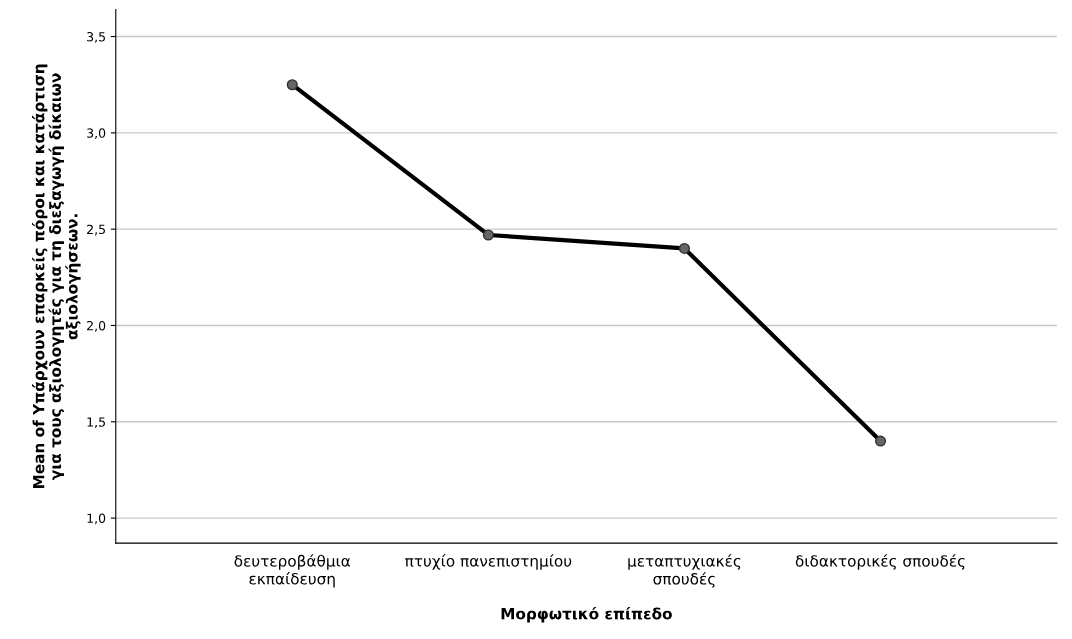  What do you see at coordinates (488, 562) in the screenshot?
I see `x-tick-label: πτυχίο πανεπιστημίου` at bounding box center [488, 562].